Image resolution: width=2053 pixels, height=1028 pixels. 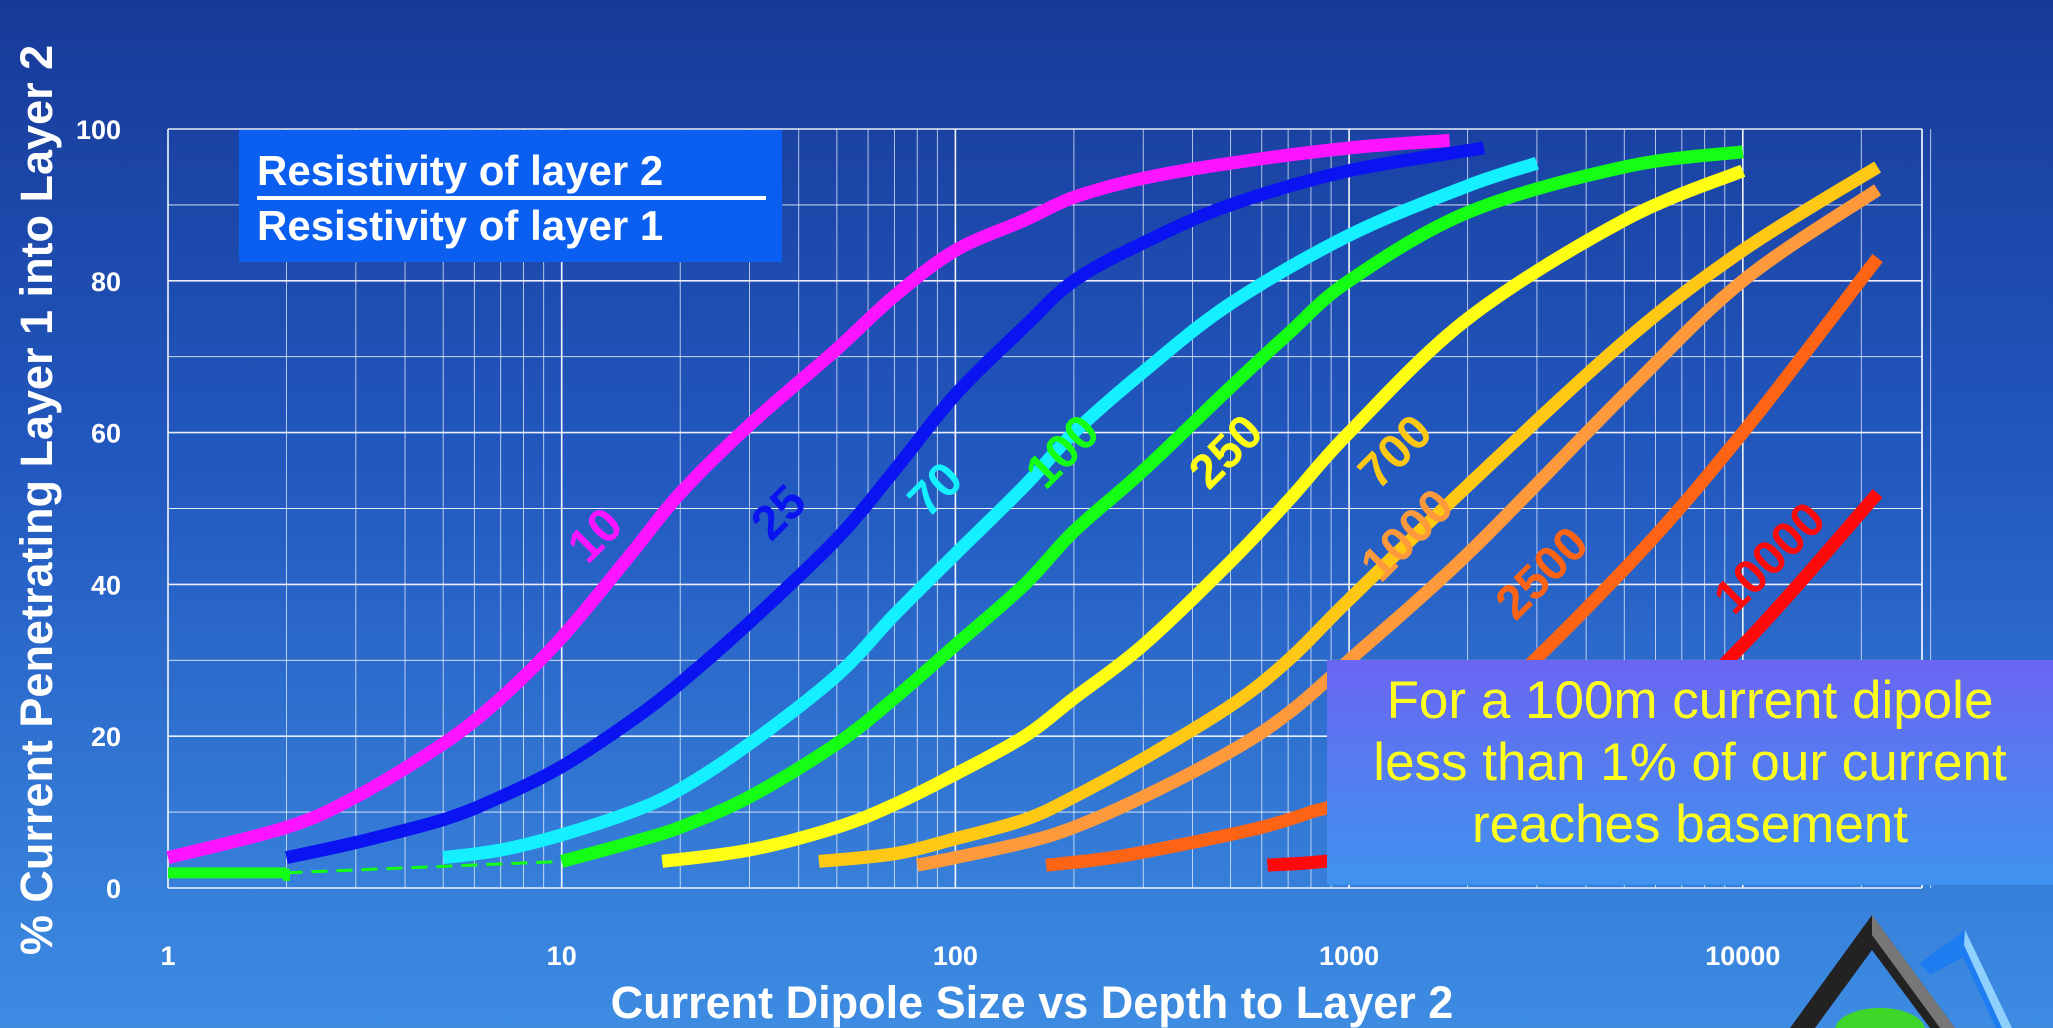 What do you see at coordinates (1742, 956) in the screenshot?
I see `x-tick-label: 10000` at bounding box center [1742, 956].